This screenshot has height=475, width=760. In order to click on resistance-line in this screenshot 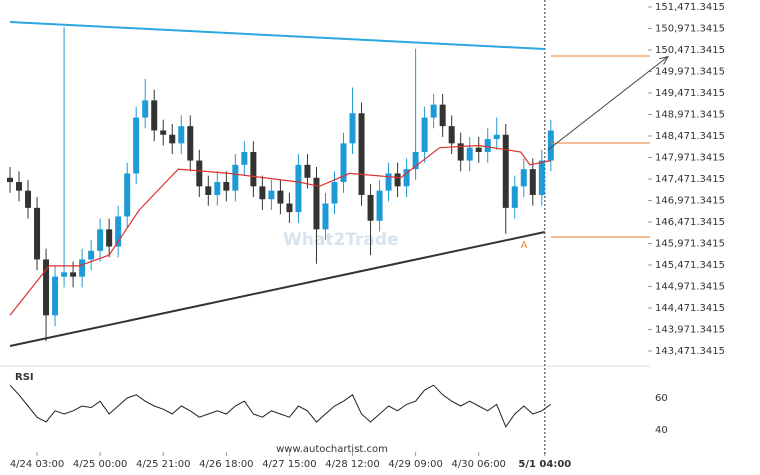, I will do `click(277, 35)`.